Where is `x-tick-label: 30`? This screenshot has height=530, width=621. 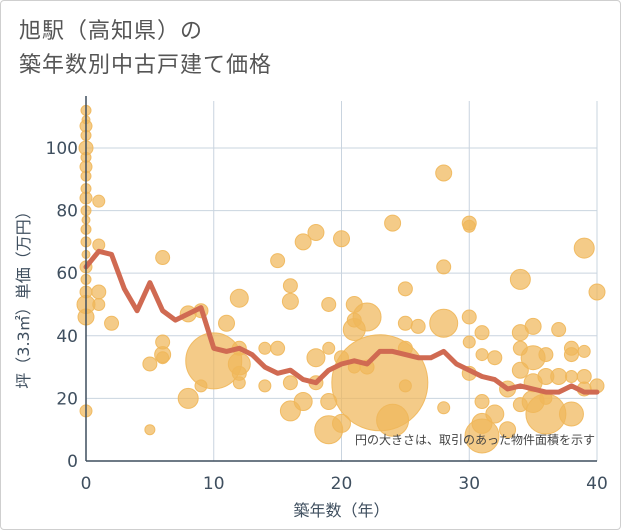
x-tick-label: 30 is located at coordinates (469, 484).